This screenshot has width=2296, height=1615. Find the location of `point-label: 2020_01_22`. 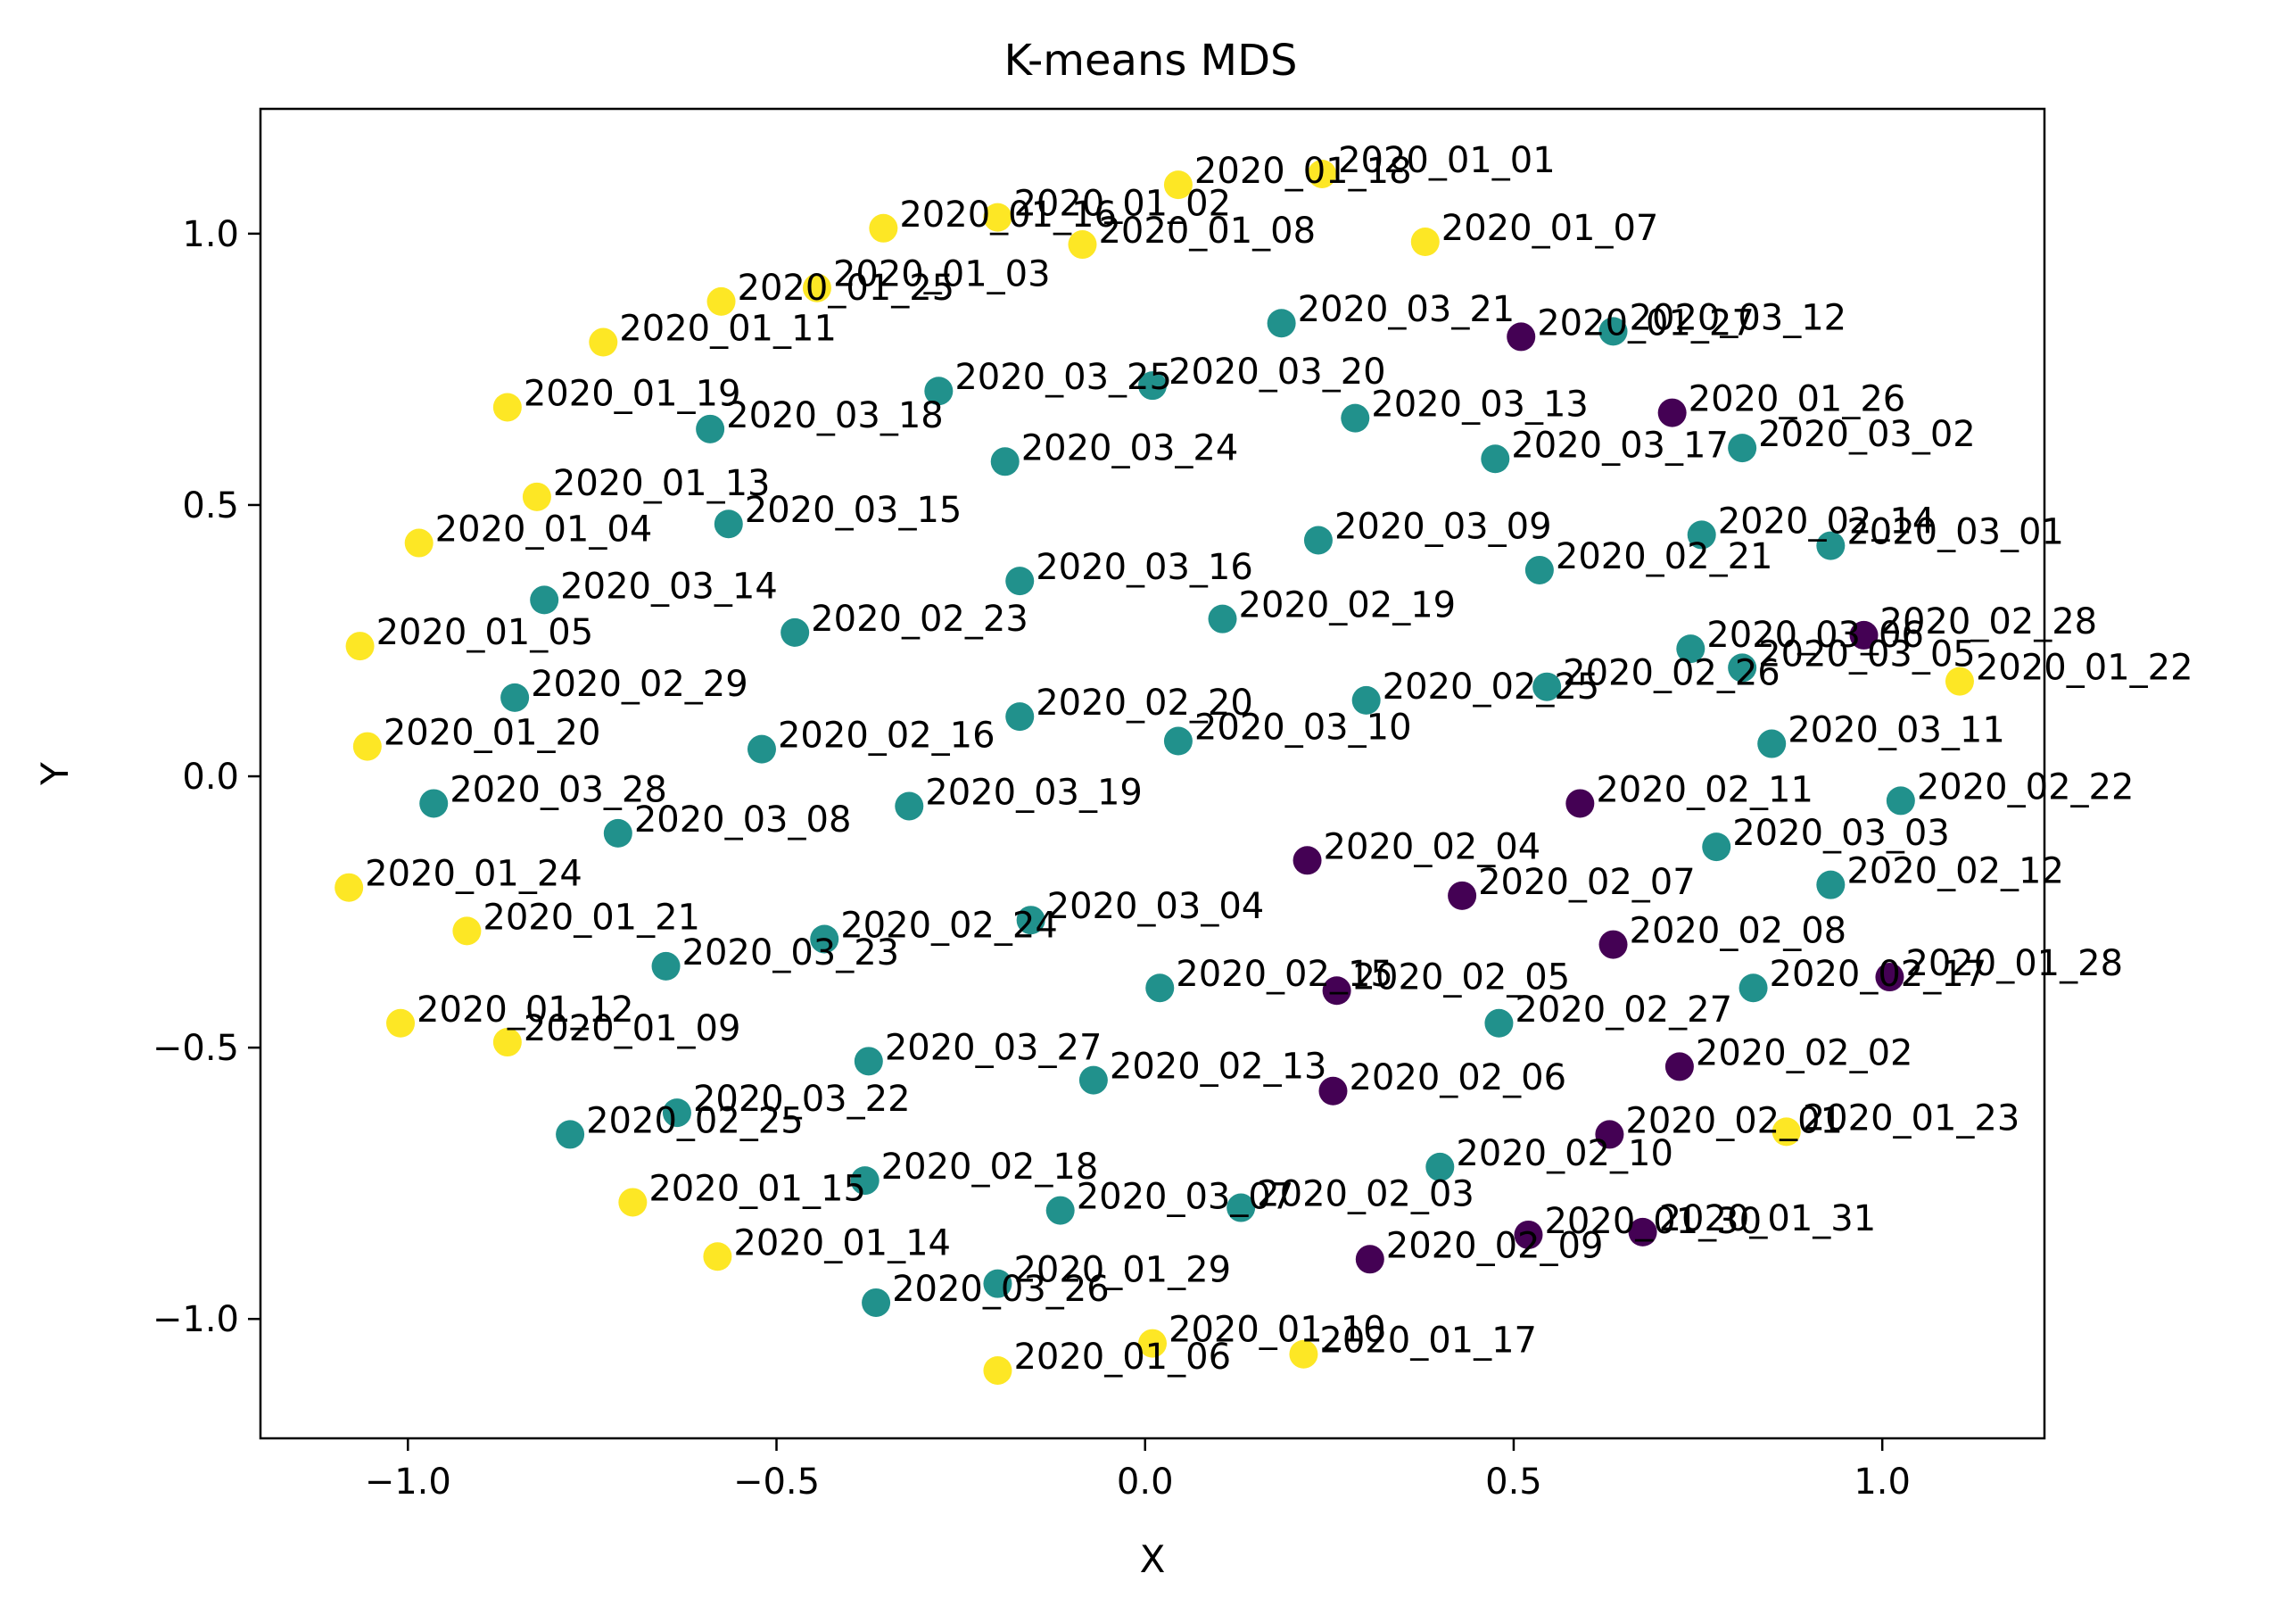

point-label: 2020_01_22 is located at coordinates (2084, 668).